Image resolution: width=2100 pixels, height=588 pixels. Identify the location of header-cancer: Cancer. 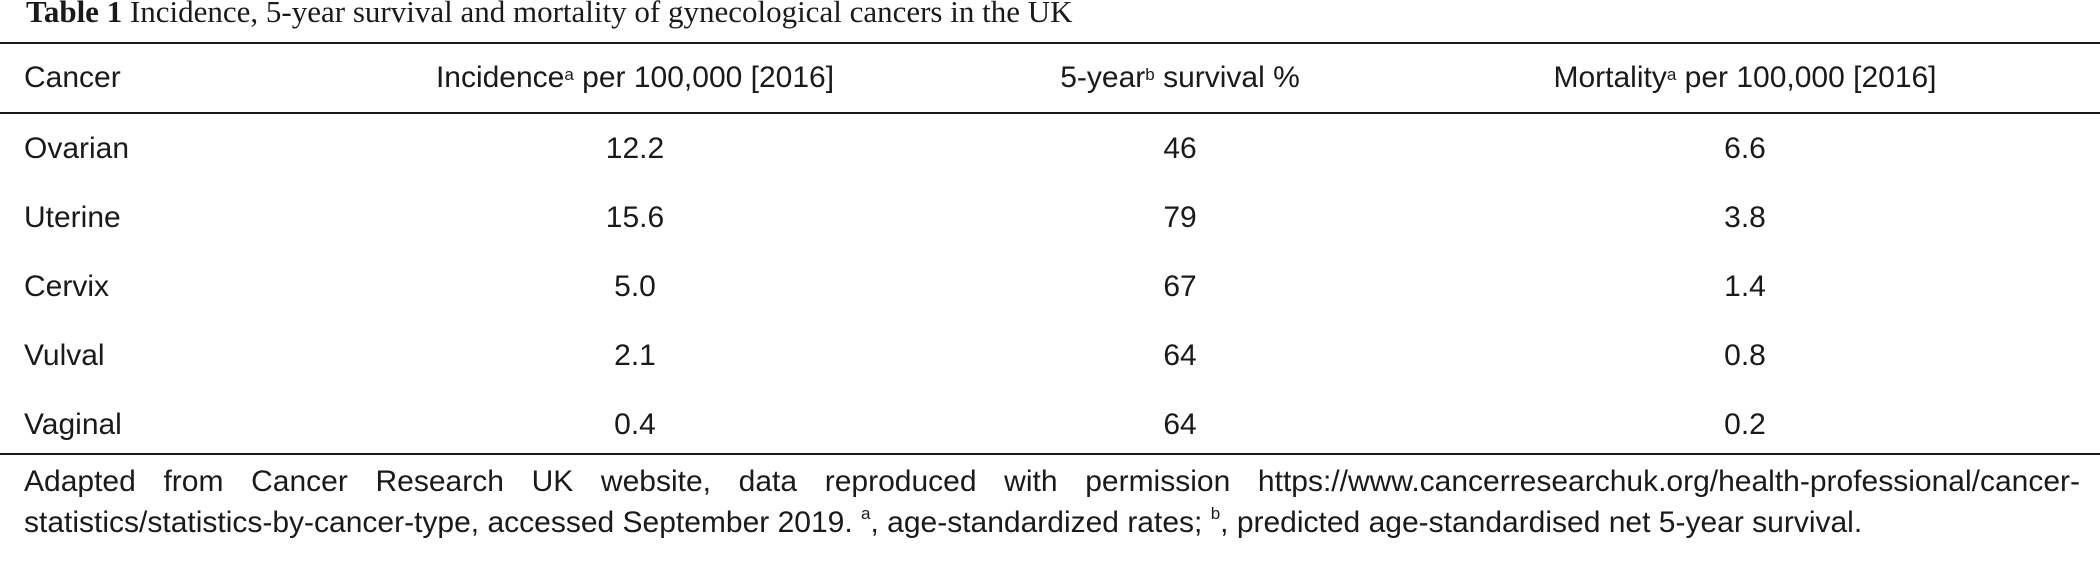
(72, 78).